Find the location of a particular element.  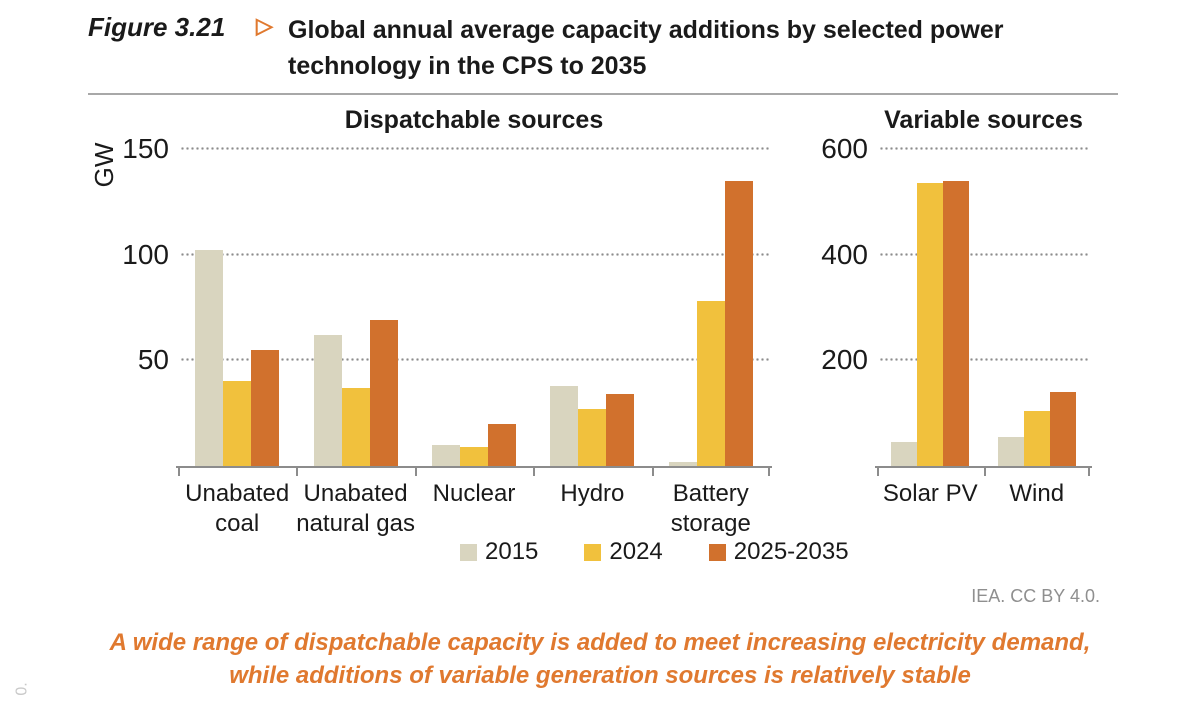

category-label-line: Solar PV is located at coordinates (930, 493).